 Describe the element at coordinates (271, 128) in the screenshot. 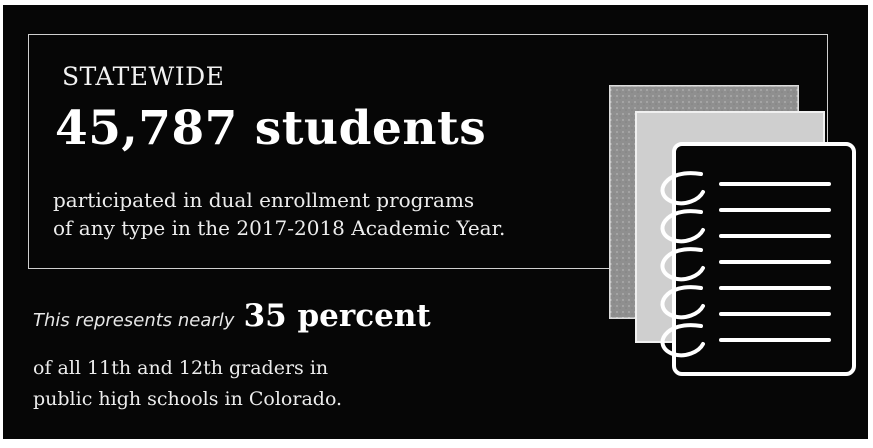

I see `students-headline: 45,787 students` at that location.